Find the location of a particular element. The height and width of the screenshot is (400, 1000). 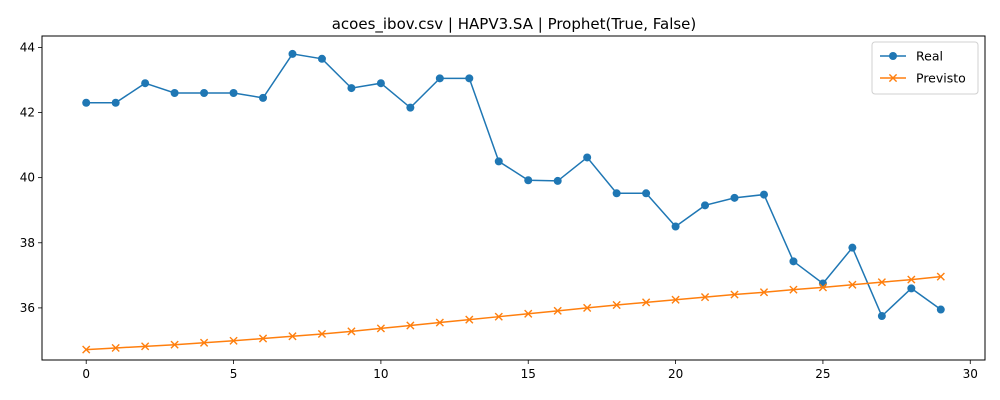

legend: Real Previsto is located at coordinates (925, 68).